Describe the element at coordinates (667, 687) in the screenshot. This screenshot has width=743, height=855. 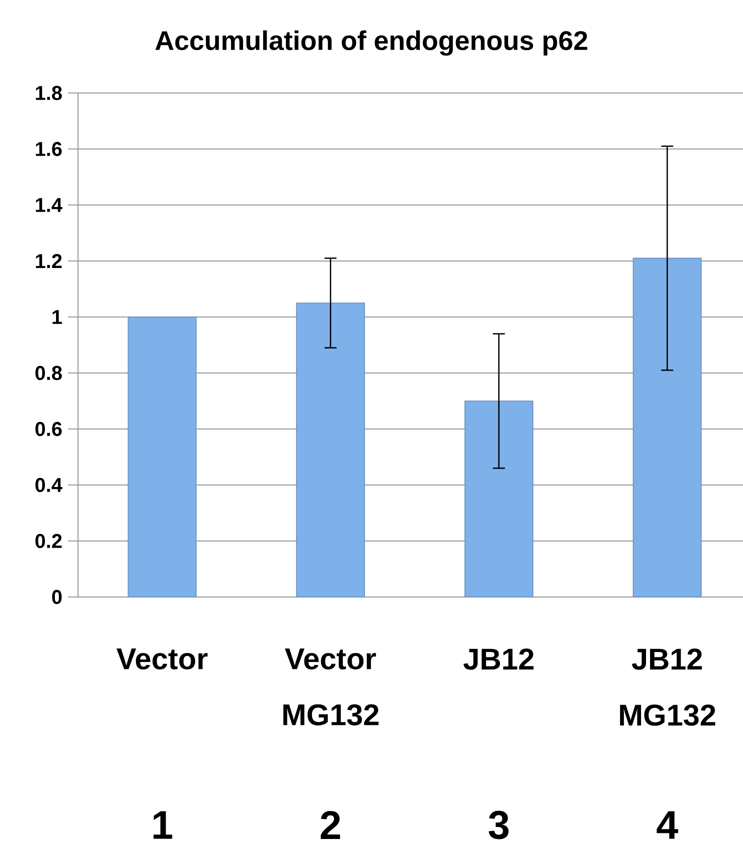
I see `x-tick-label: JB12 MG132` at that location.